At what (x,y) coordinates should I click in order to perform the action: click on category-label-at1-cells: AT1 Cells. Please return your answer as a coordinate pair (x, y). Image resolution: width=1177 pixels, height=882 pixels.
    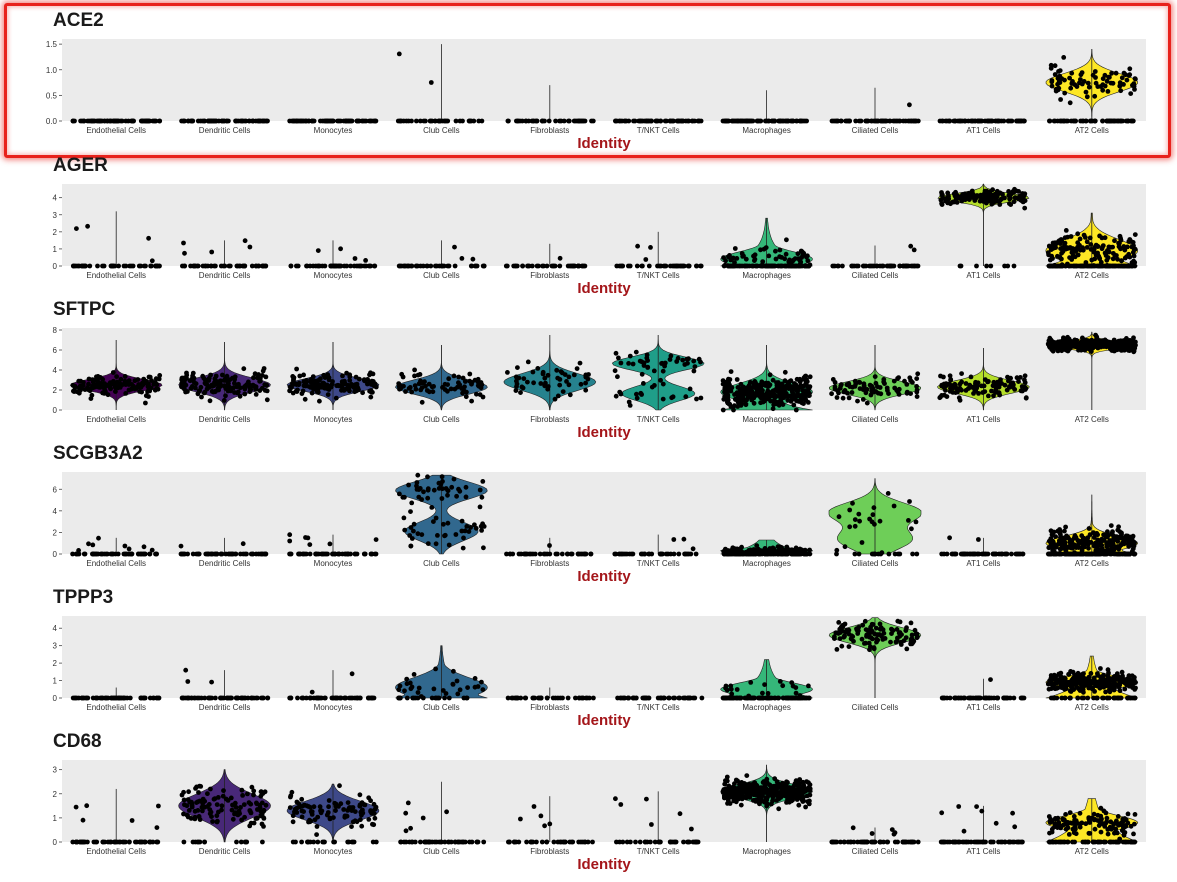
    Looking at the image, I should click on (983, 563).